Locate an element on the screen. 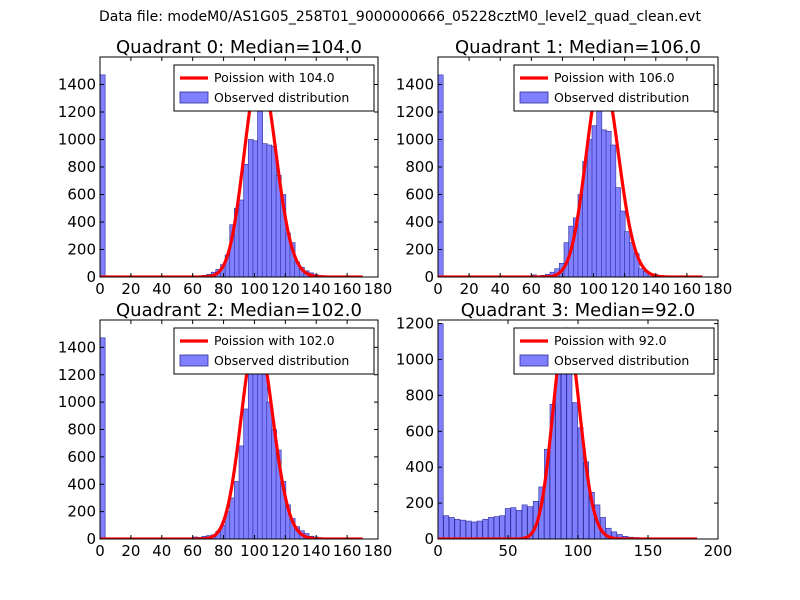 Image resolution: width=800 pixels, height=600 pixels. legend-label-poisson: Poission with 92.0 is located at coordinates (610, 340).